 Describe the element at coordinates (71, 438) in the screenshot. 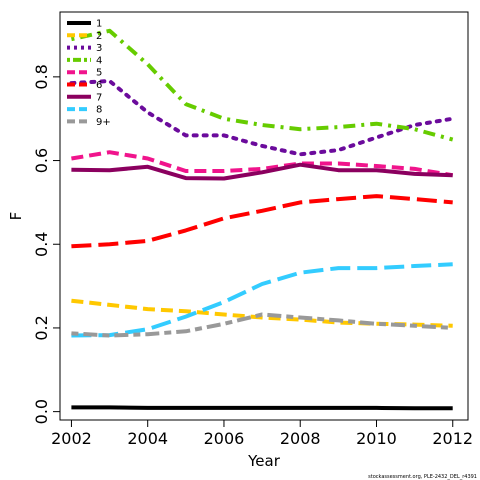

I see `x-tick-label: 2002` at that location.